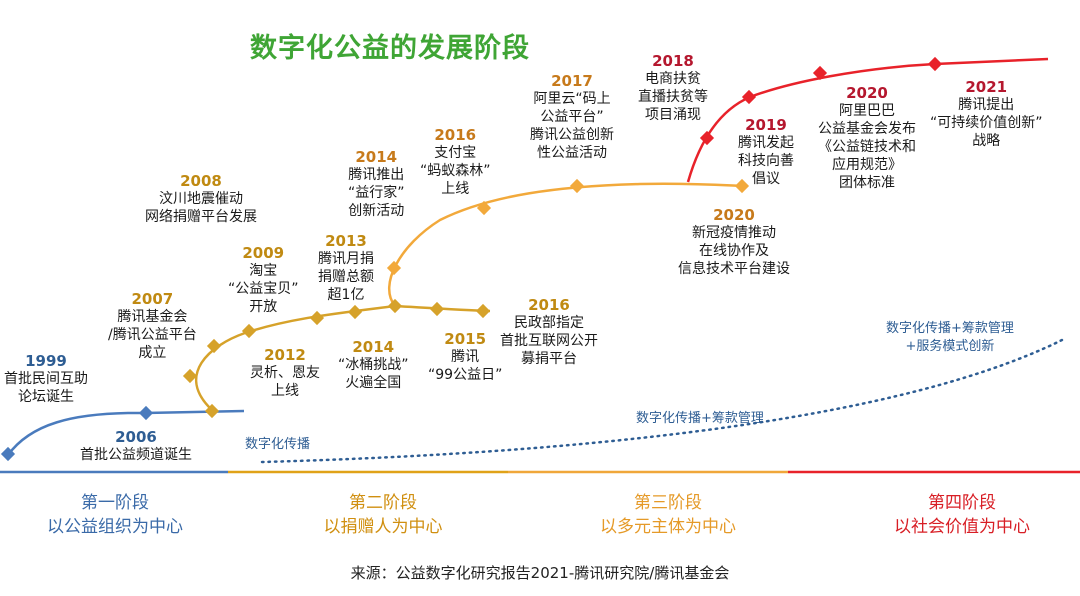  I want to click on stage1-curve, so click(125, 432).